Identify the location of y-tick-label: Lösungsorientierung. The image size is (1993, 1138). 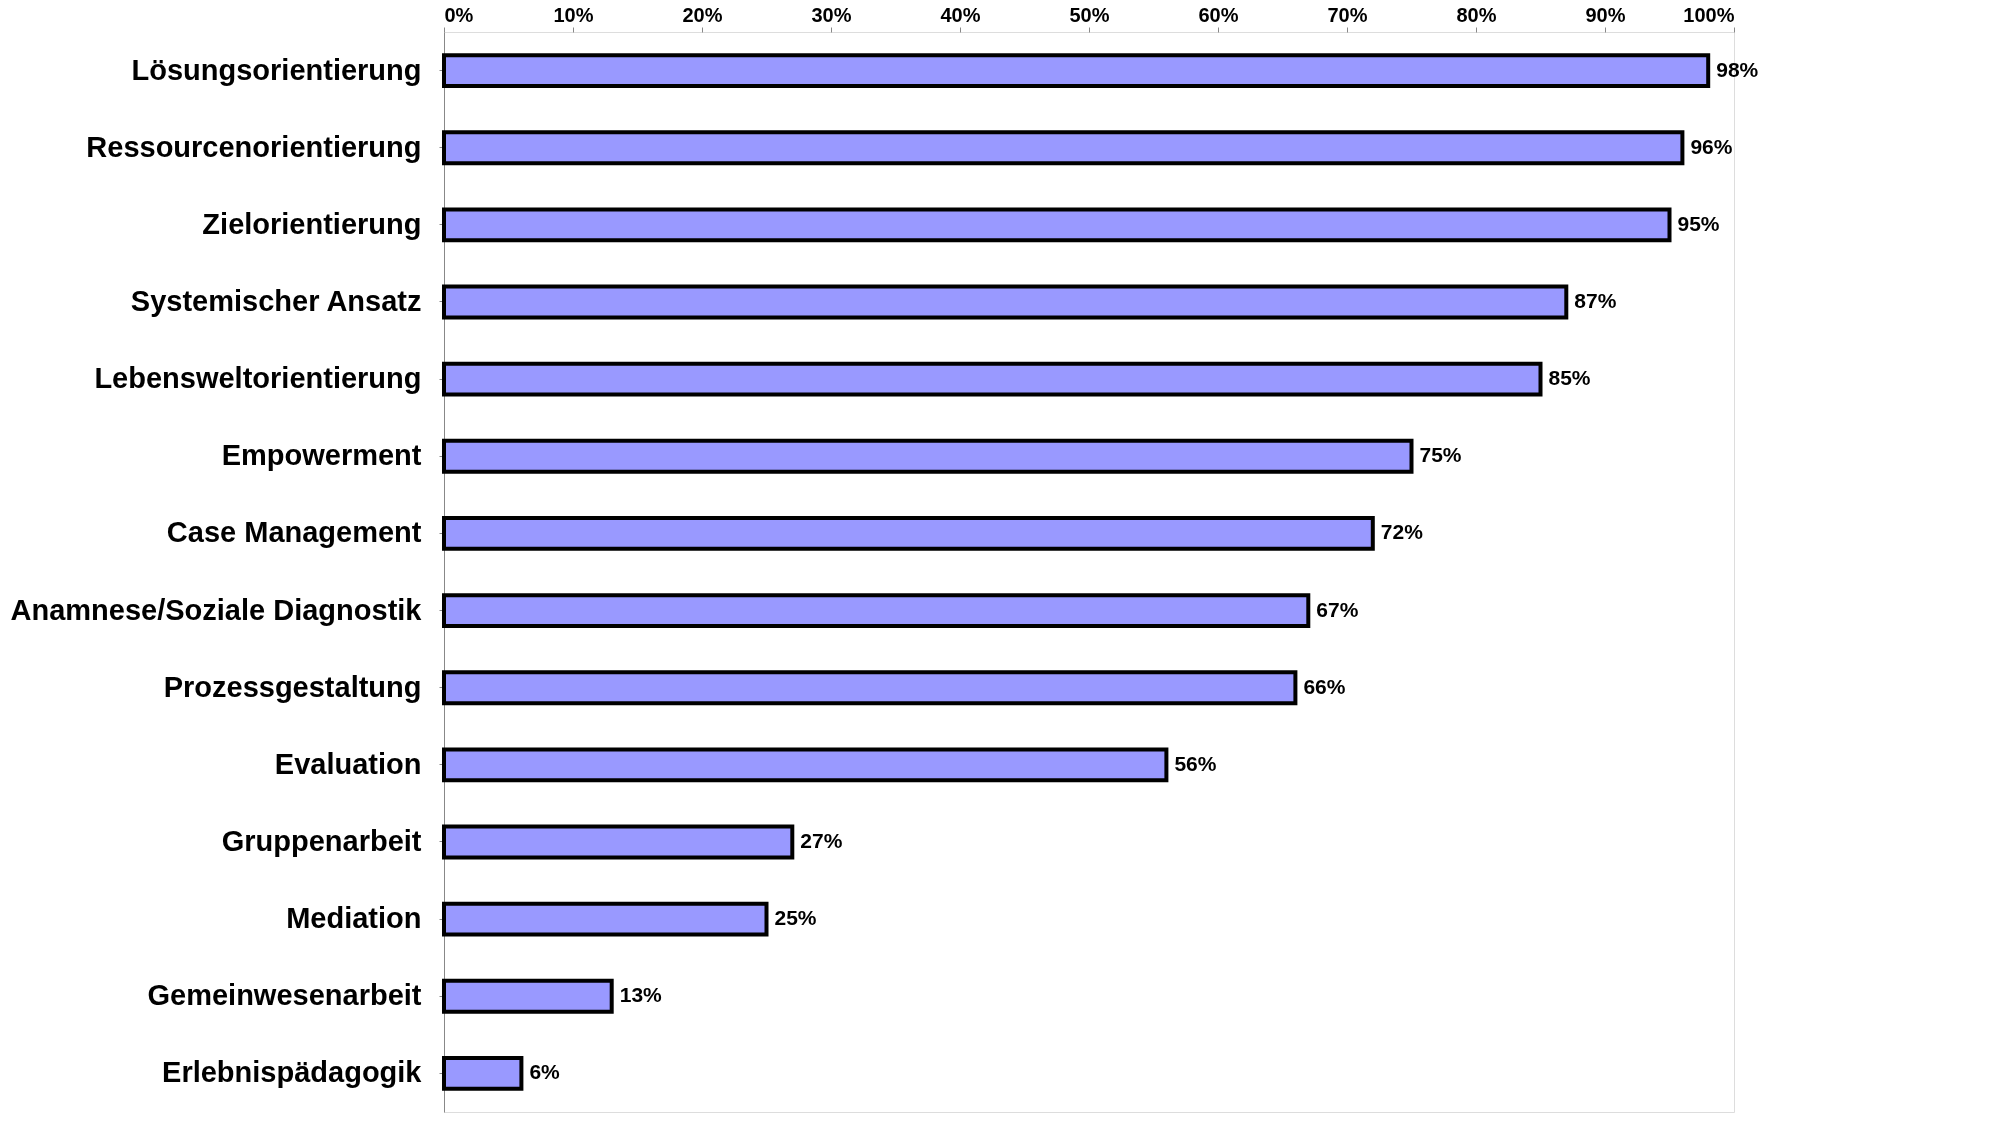
(276, 69).